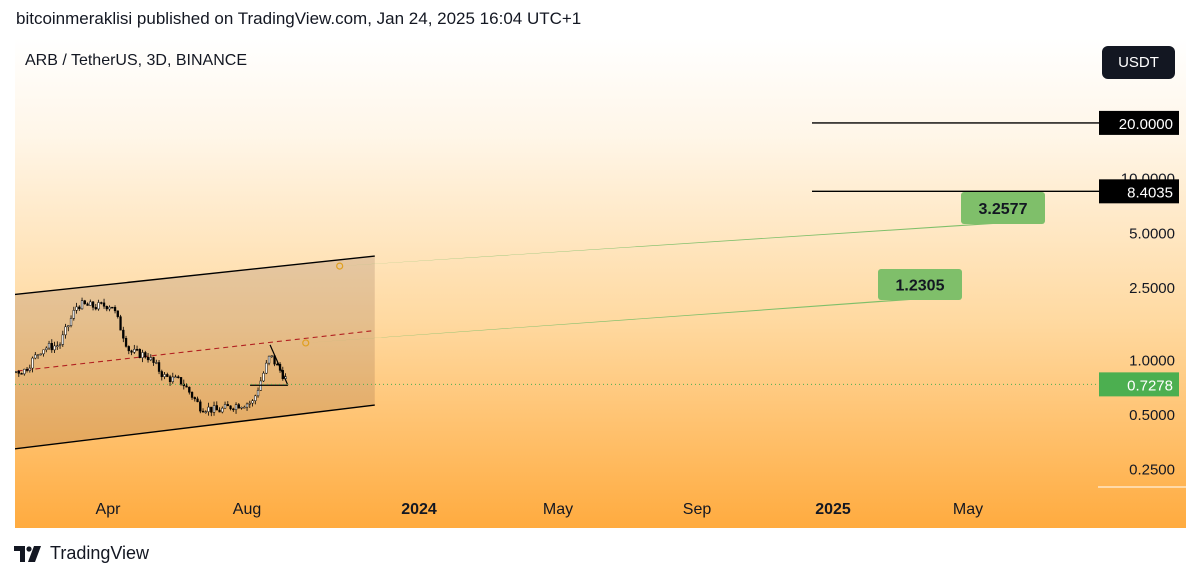 This screenshot has height=579, width=1200. What do you see at coordinates (195, 281) in the screenshot?
I see `channel-upper-line` at bounding box center [195, 281].